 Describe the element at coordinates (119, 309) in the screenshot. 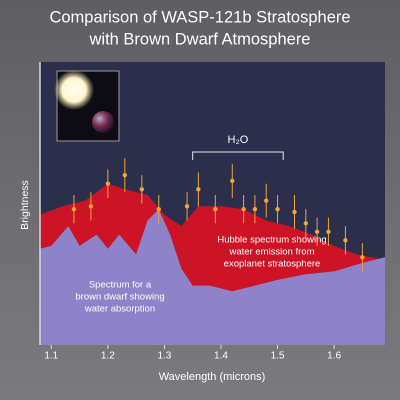

I see `annotation-text: water absorption` at that location.